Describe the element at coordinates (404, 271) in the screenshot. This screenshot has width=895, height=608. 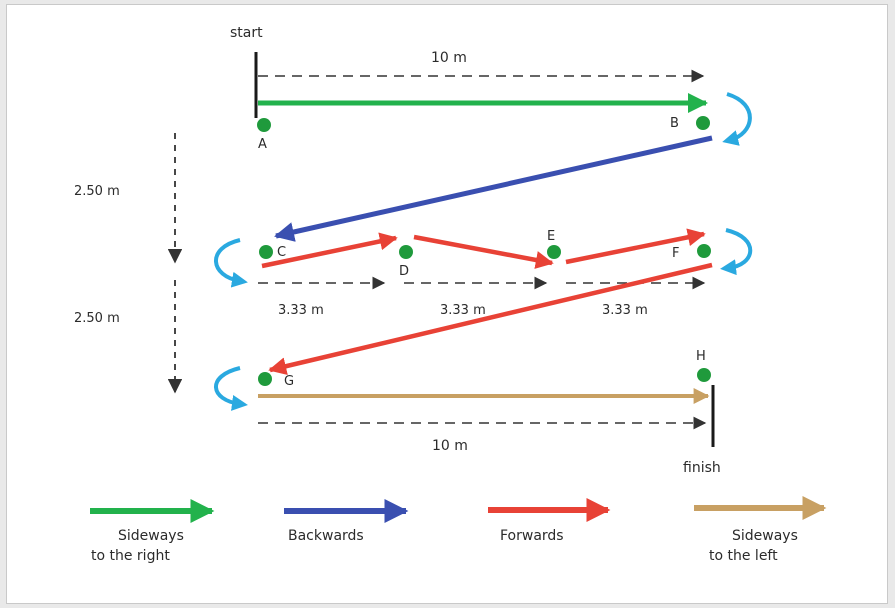
I see `cone-label-d: D` at that location.